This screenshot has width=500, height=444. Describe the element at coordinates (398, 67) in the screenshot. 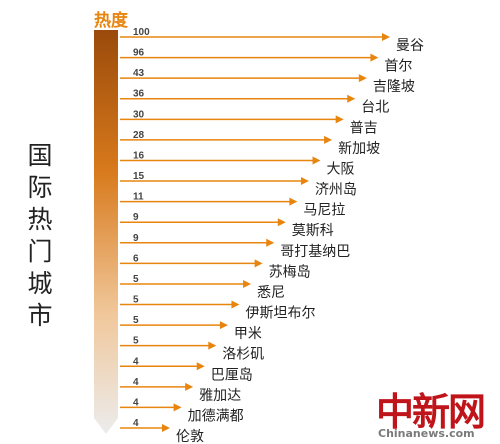

I see `city-label: 首尔` at that location.